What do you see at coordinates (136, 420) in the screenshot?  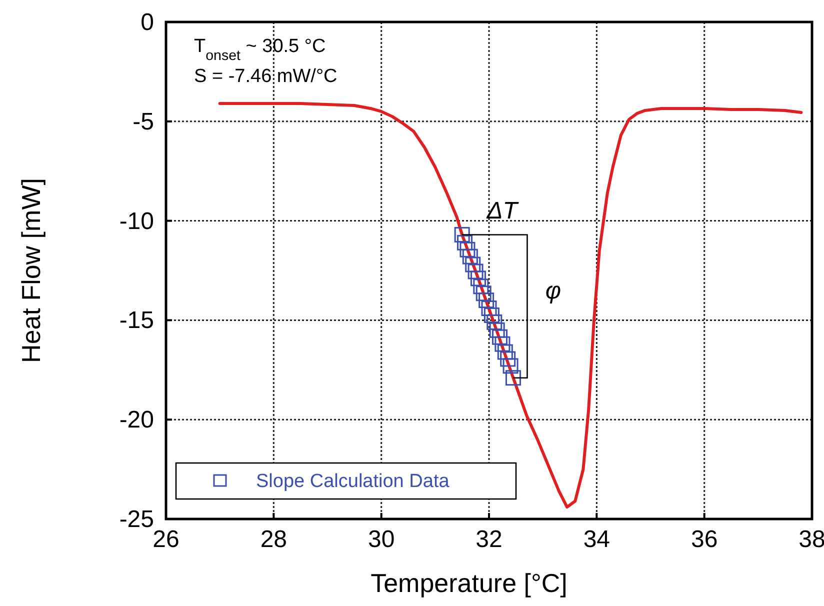 I see `y-tick-label: -20` at bounding box center [136, 420].